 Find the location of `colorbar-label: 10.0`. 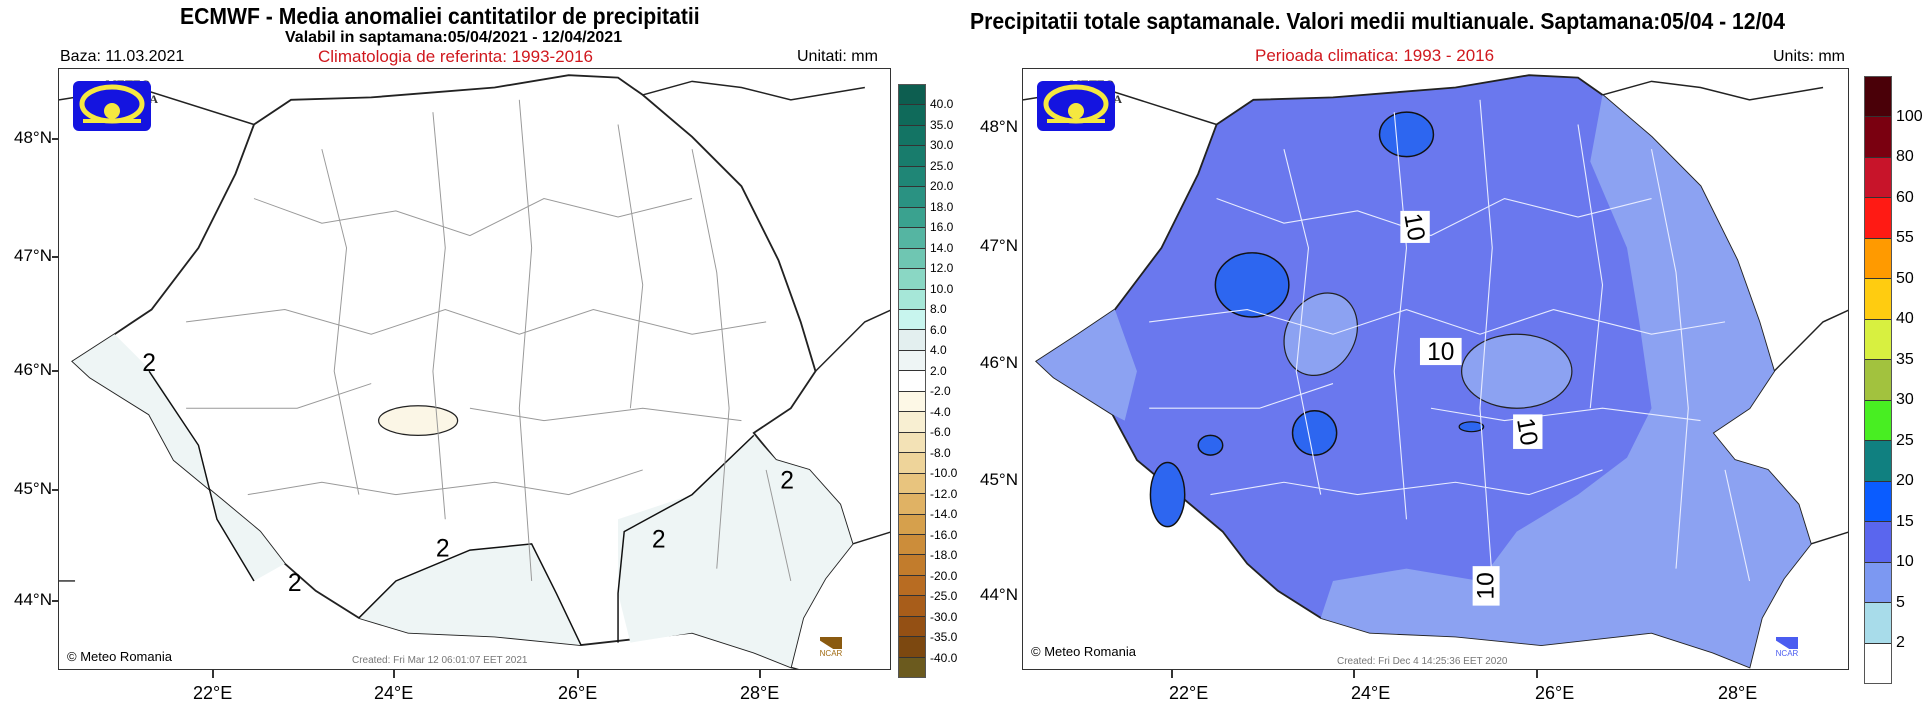

colorbar-label: 10.0 is located at coordinates (942, 288).